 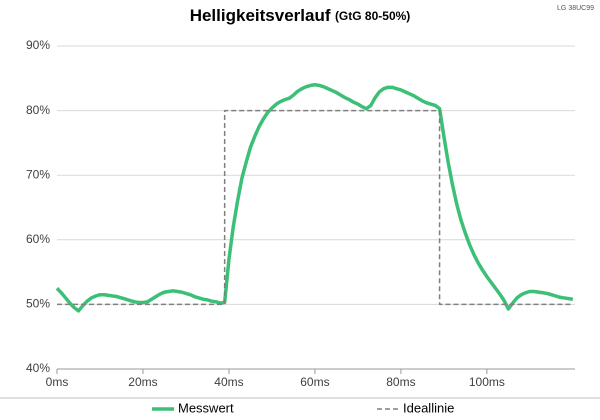 I want to click on x-tick-label: 80ms, so click(x=400, y=382).